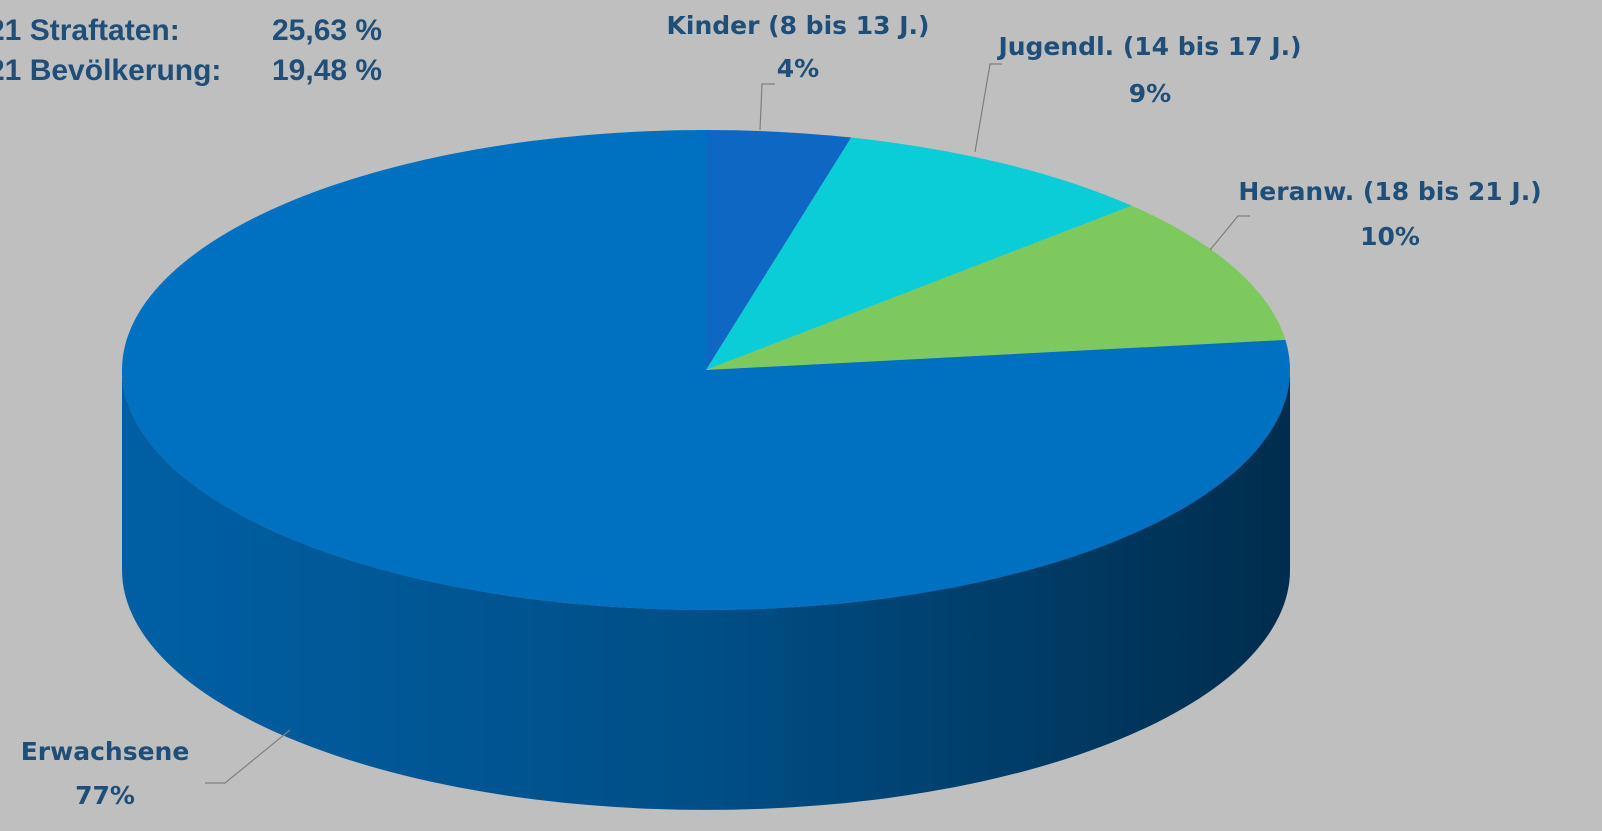 This screenshot has width=1602, height=831. Describe the element at coordinates (1390, 236) in the screenshot. I see `value-label: 10%` at that location.